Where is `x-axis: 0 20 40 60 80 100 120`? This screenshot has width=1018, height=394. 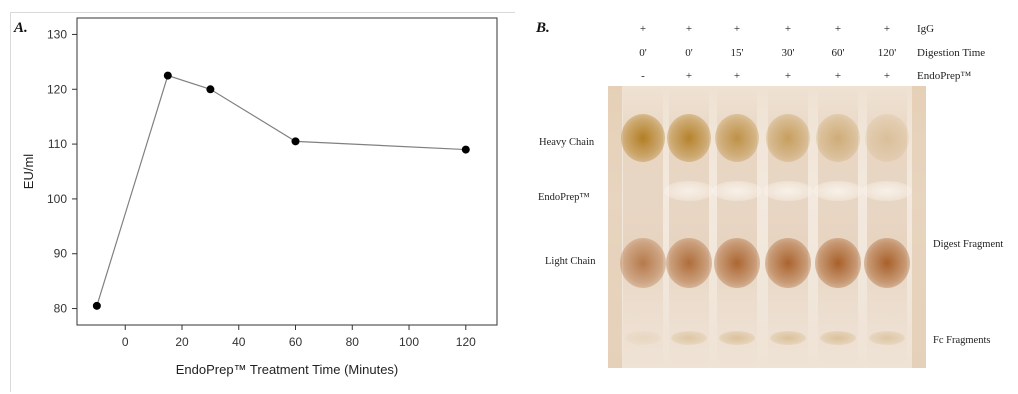
x-axis: 0 20 40 60 80 100 120 is located at coordinates (299, 337).